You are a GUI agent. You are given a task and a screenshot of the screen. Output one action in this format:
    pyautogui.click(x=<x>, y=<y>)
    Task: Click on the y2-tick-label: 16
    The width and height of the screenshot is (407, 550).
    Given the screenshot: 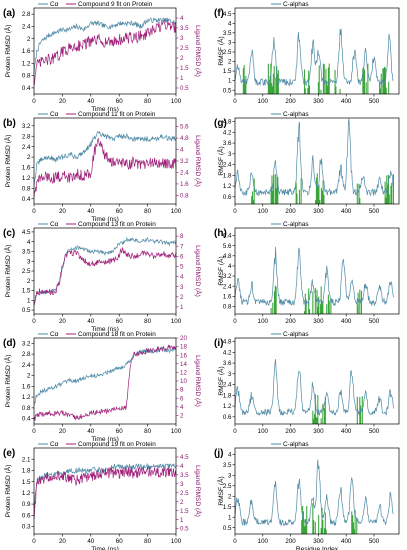 What is the action you would take?
    pyautogui.click(x=183, y=355)
    